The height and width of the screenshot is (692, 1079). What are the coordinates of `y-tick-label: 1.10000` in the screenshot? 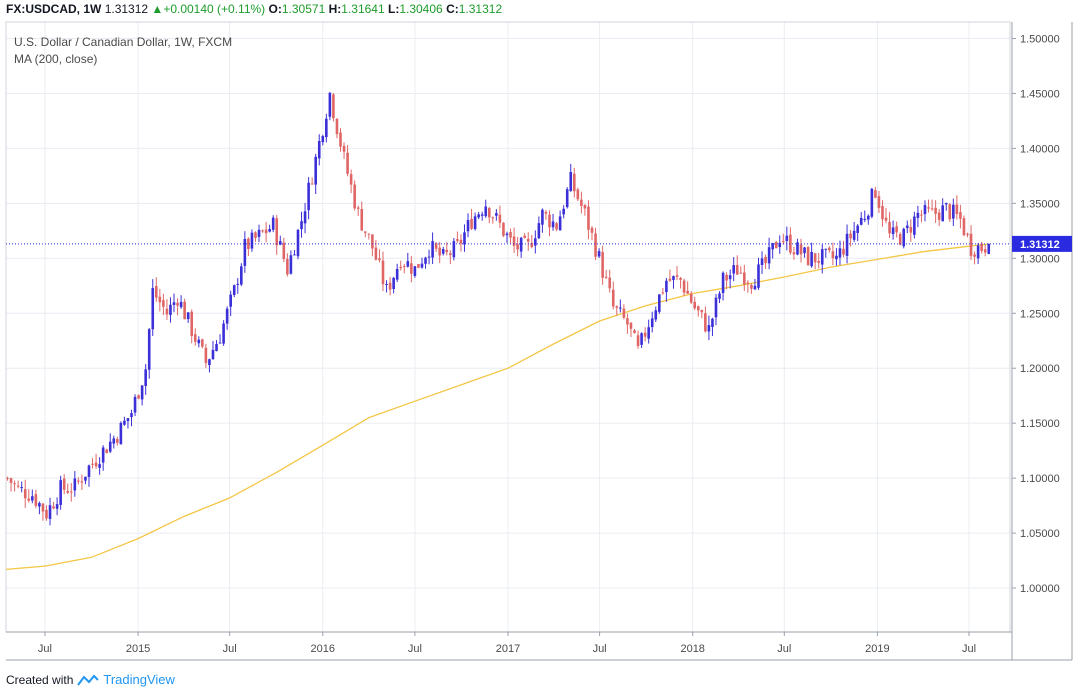 It's located at (1040, 479).